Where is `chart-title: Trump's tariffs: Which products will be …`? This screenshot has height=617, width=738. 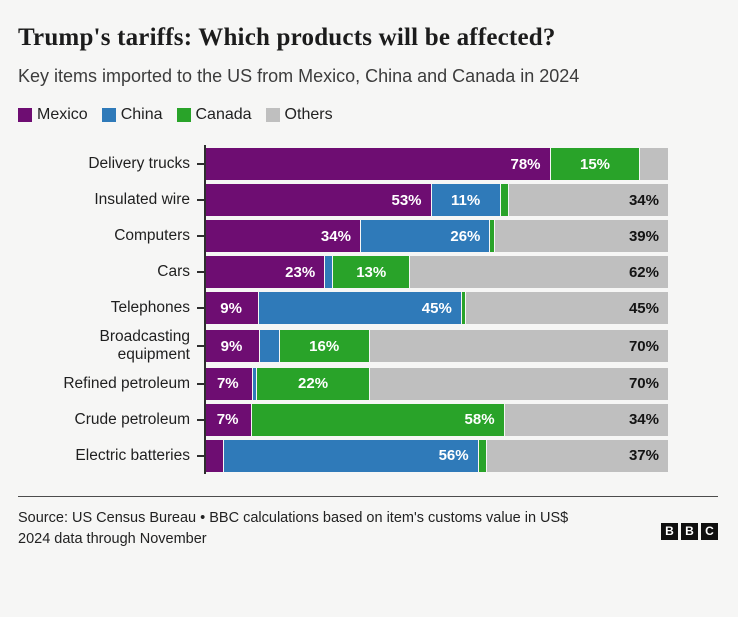 chart-title: Trump's tariffs: Which products will be … is located at coordinates (287, 37).